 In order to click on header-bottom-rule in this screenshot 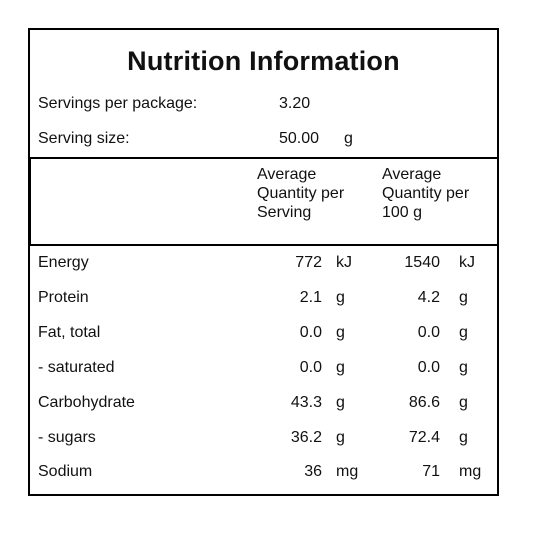, I will do `click(263, 245)`.